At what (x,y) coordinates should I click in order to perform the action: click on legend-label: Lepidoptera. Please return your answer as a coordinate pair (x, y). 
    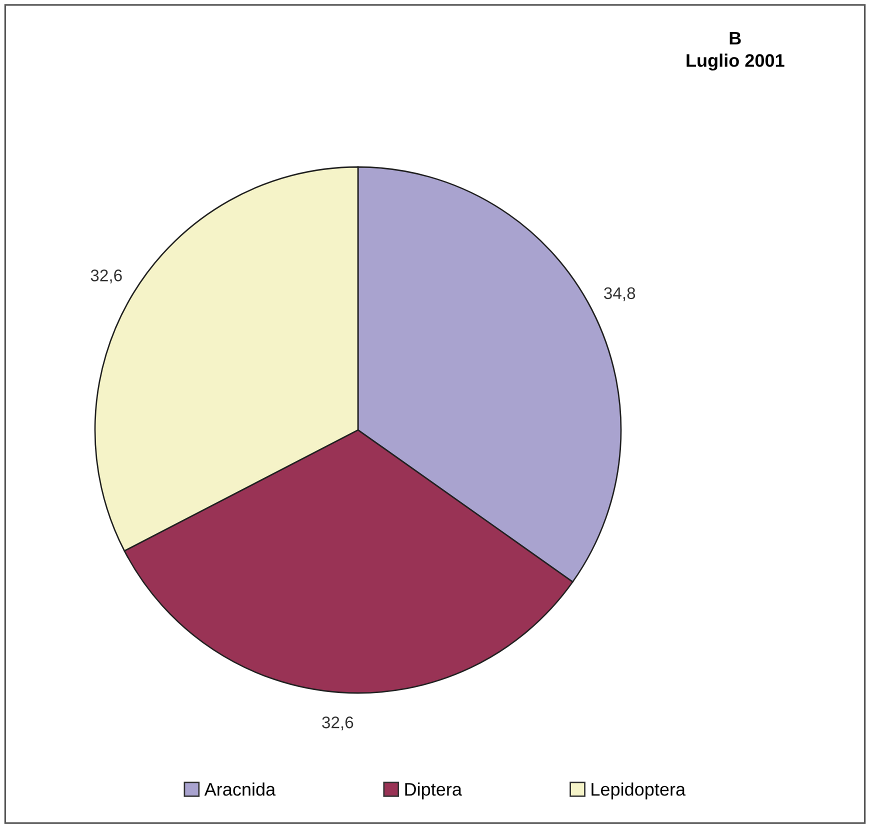
    Looking at the image, I should click on (639, 791).